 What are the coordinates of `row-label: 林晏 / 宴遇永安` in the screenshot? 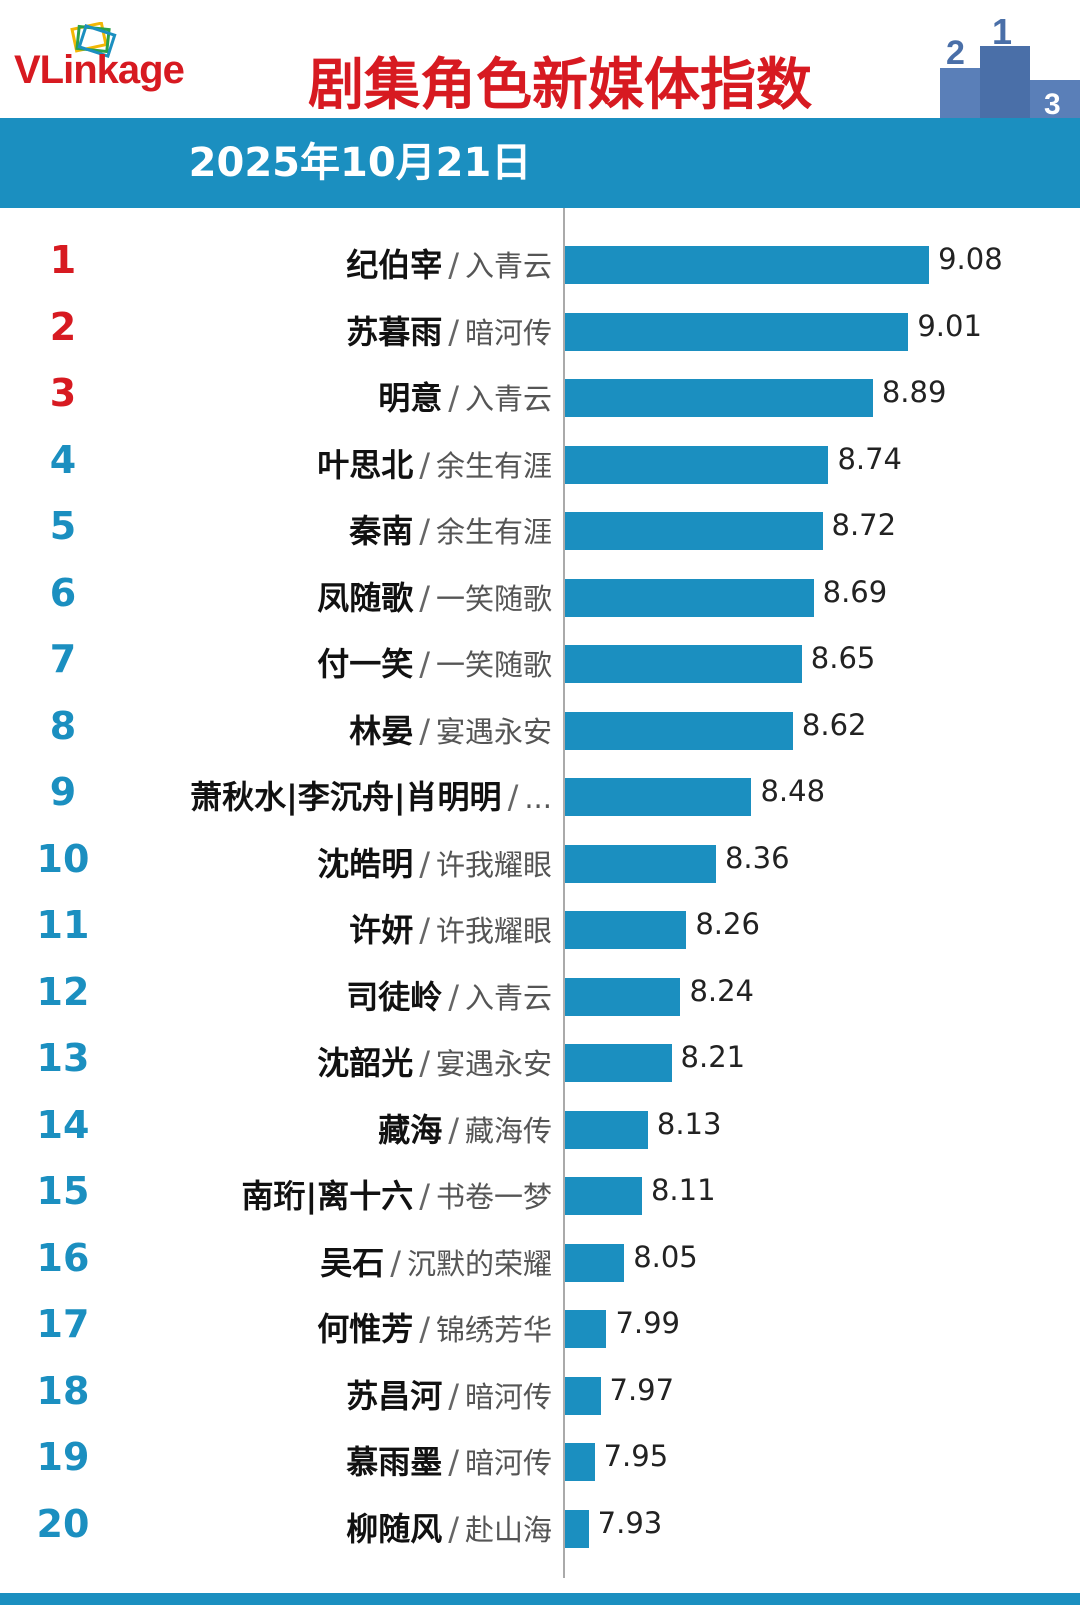 It's located at (450, 729).